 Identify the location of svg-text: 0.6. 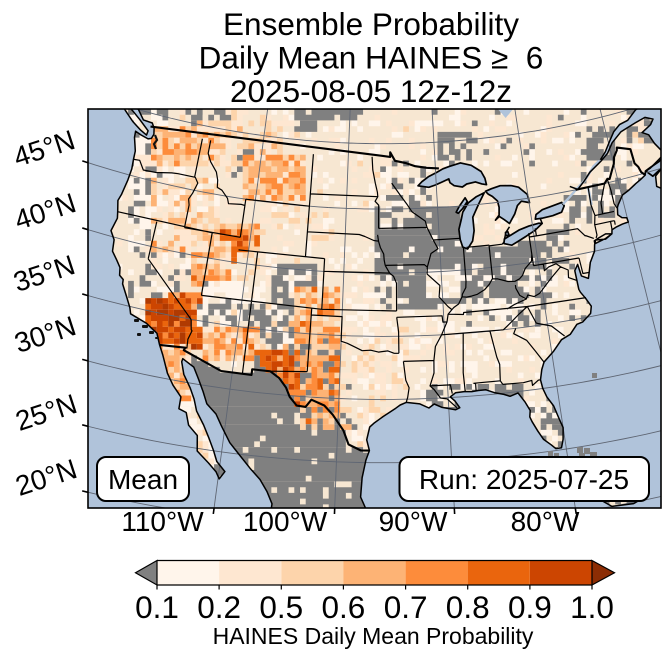
(344, 607).